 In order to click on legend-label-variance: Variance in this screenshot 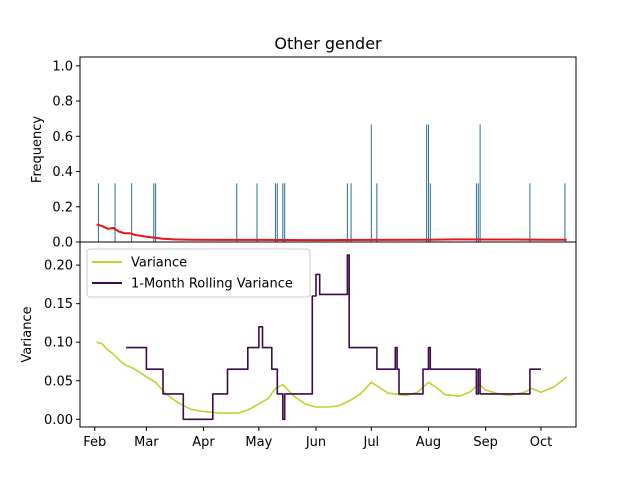, I will do `click(159, 263)`.